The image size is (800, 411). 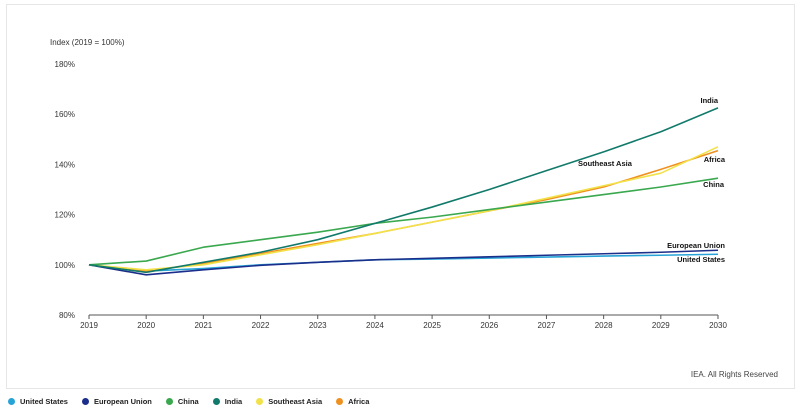 I want to click on x-tick-label: 2024, so click(x=375, y=325).